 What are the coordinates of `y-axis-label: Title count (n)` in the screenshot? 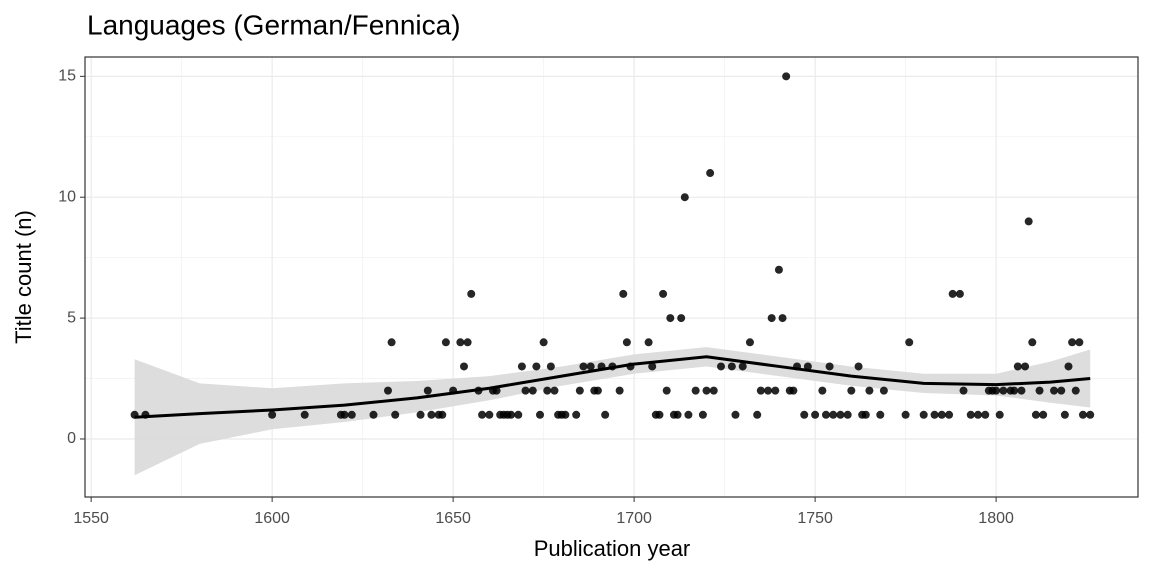 It's located at (23, 277).